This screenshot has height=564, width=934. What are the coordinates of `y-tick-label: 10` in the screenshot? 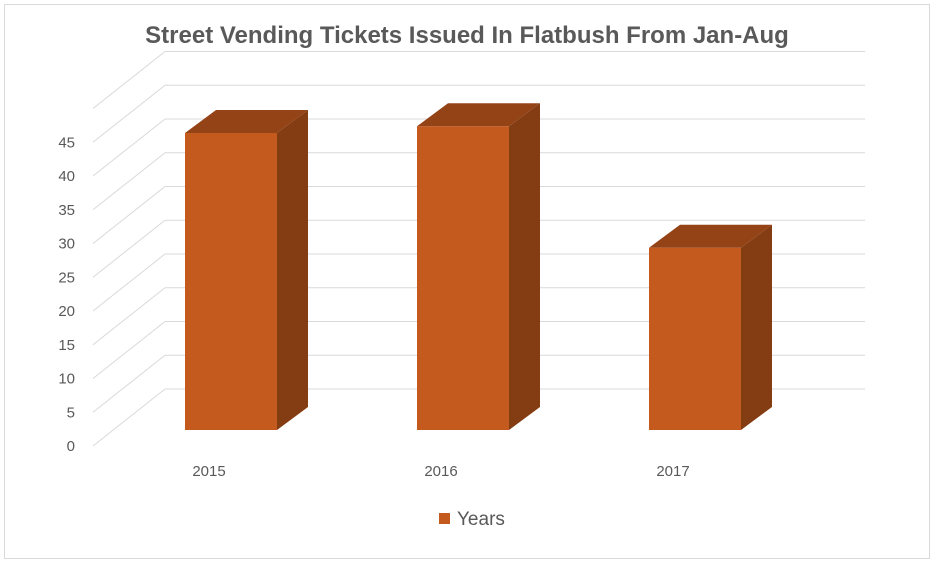 It's located at (66, 379).